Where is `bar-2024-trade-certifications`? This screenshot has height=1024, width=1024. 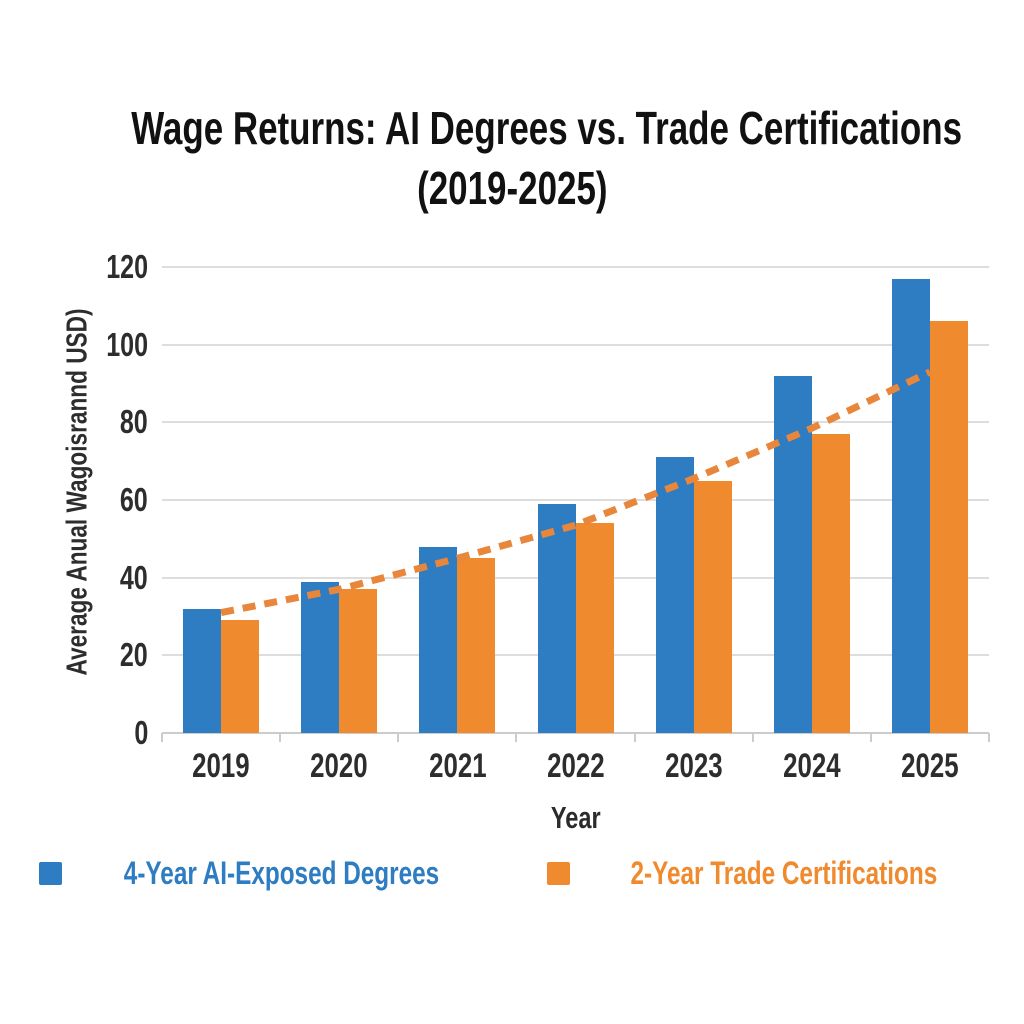 bar-2024-trade-certifications is located at coordinates (830, 583).